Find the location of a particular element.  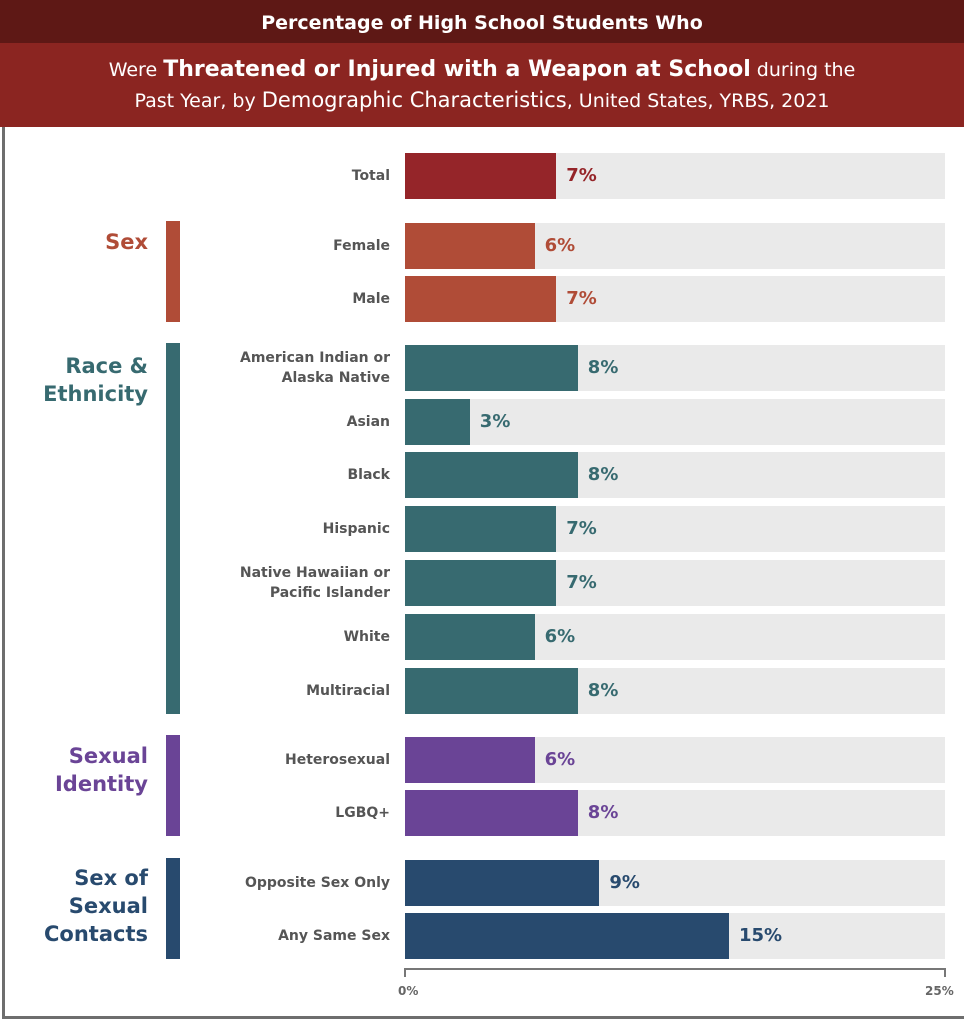

title-text: during the is located at coordinates (803, 70).